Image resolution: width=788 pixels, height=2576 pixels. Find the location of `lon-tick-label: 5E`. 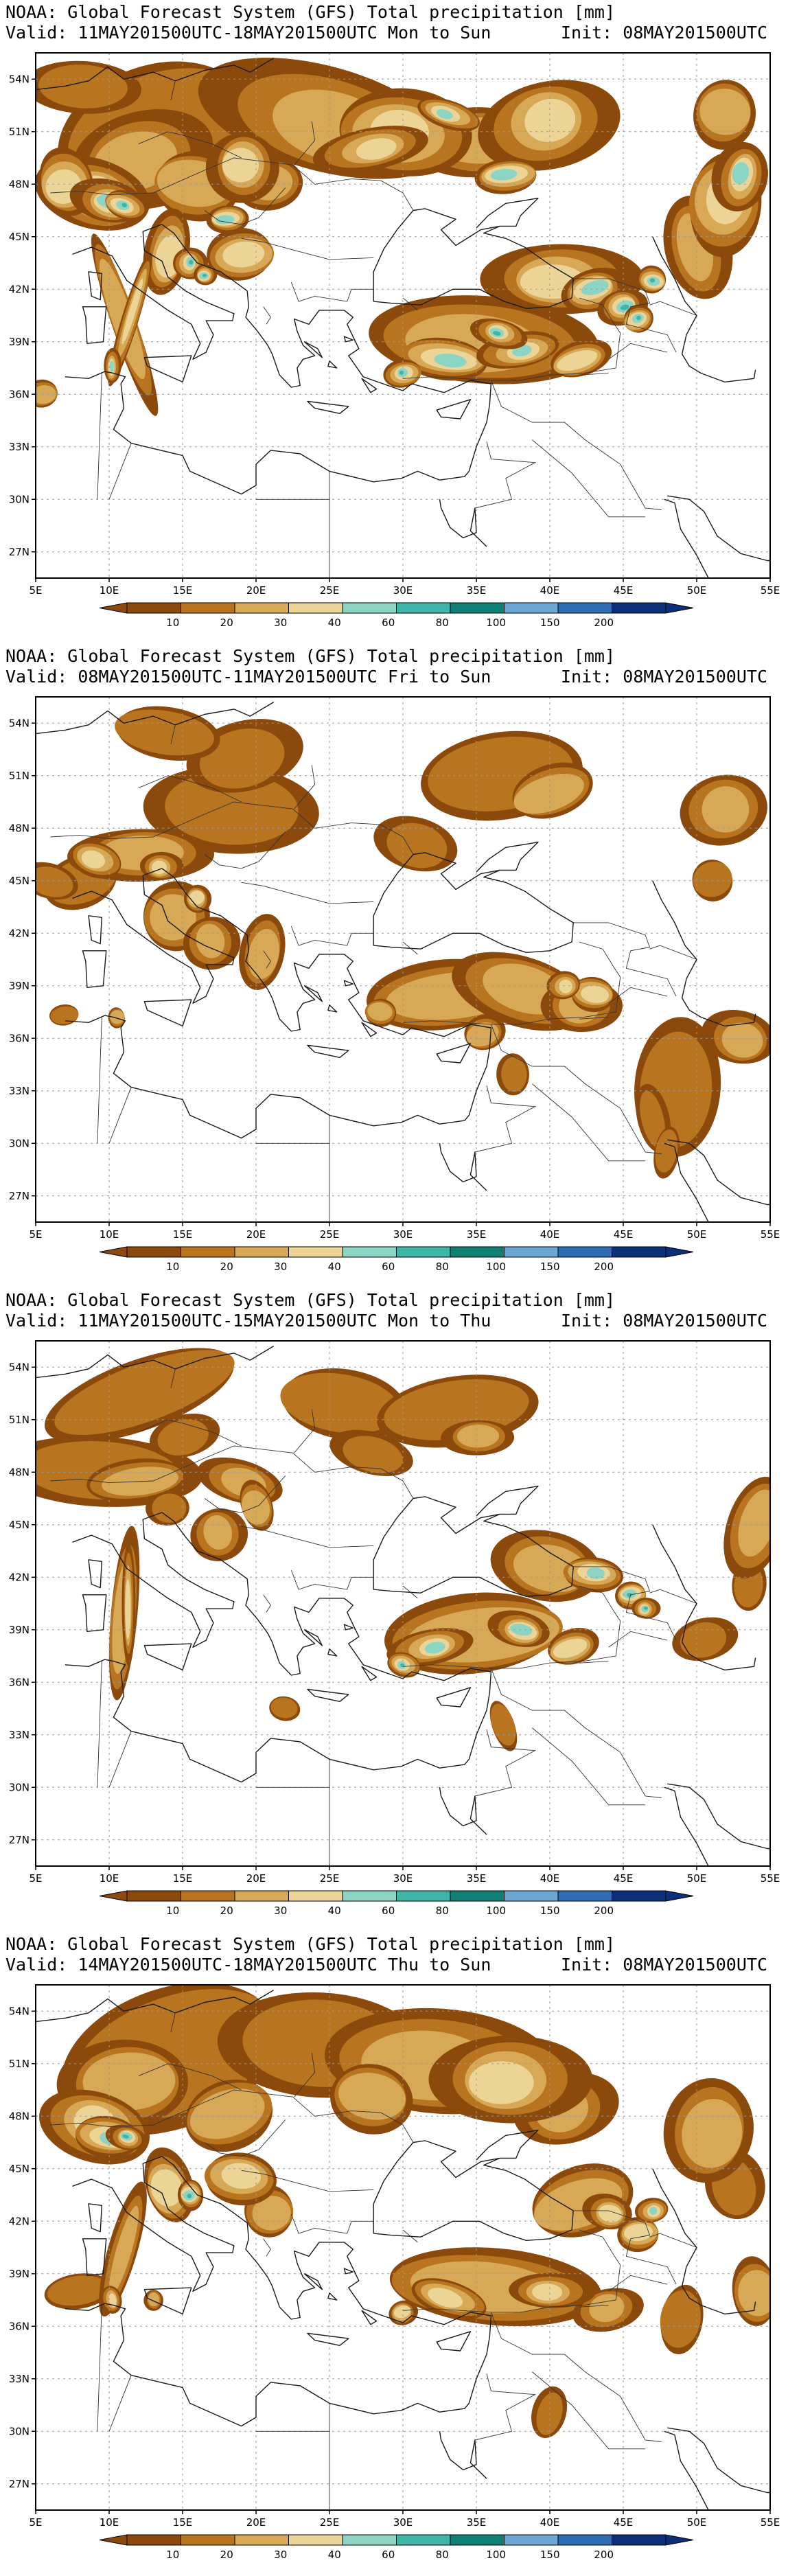

lon-tick-label: 5E is located at coordinates (35, 1234).